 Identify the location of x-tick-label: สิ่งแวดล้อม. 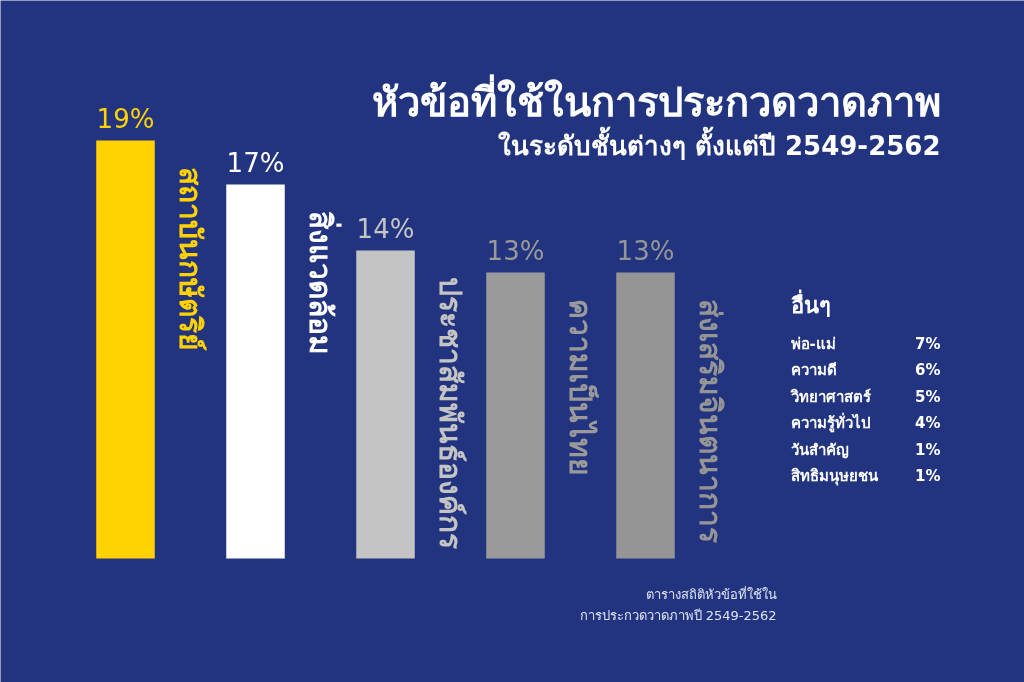
(322, 282).